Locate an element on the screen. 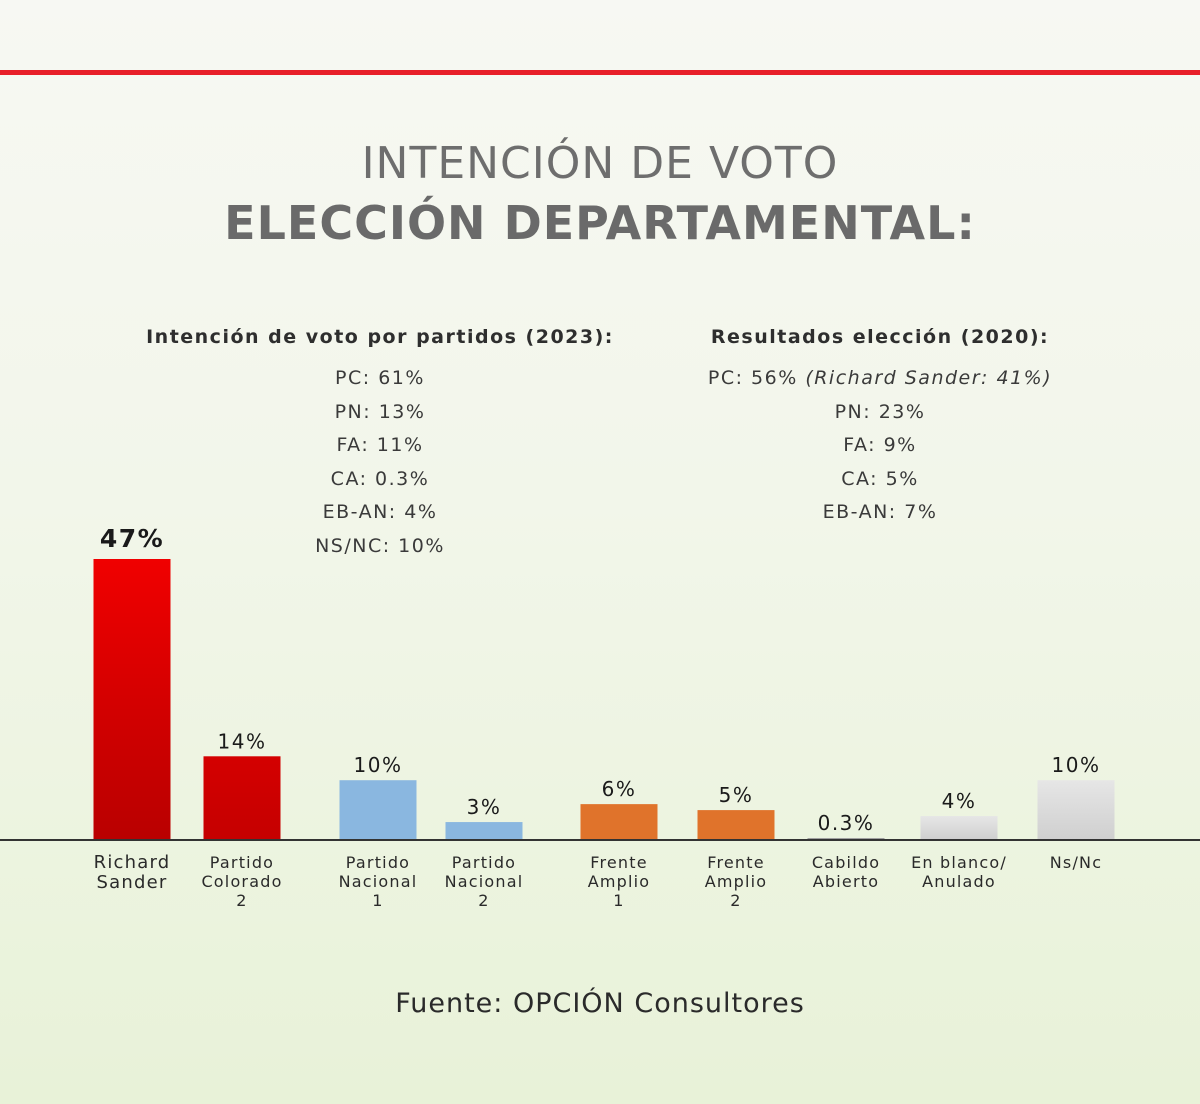 The width and height of the screenshot is (1200, 1104). category-label: Sander is located at coordinates (132, 882).